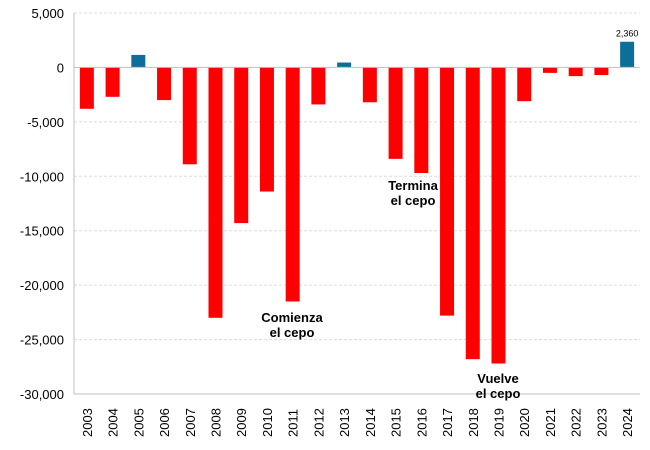 This screenshot has height=450, width=650. Describe the element at coordinates (601, 71) in the screenshot. I see `bar-2023` at that location.